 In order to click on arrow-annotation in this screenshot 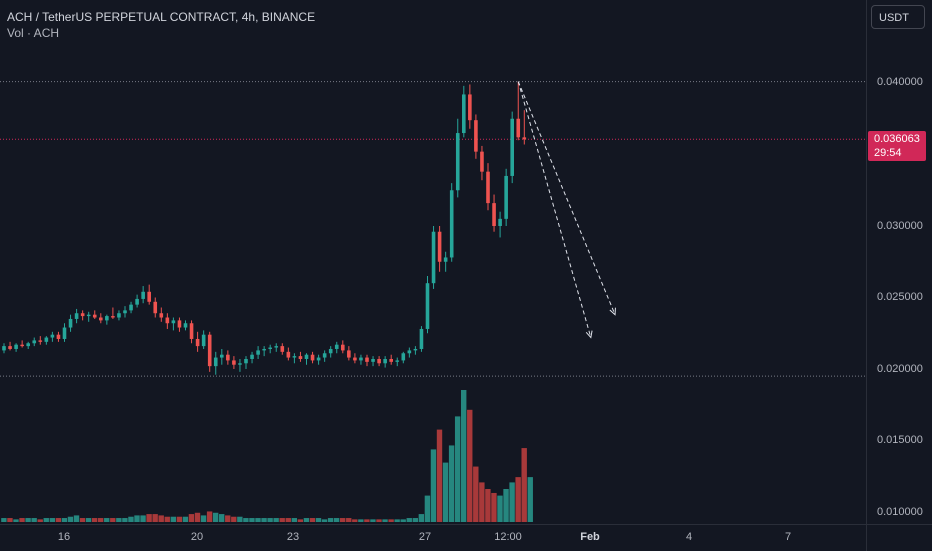, I will do `click(566, 198)`.